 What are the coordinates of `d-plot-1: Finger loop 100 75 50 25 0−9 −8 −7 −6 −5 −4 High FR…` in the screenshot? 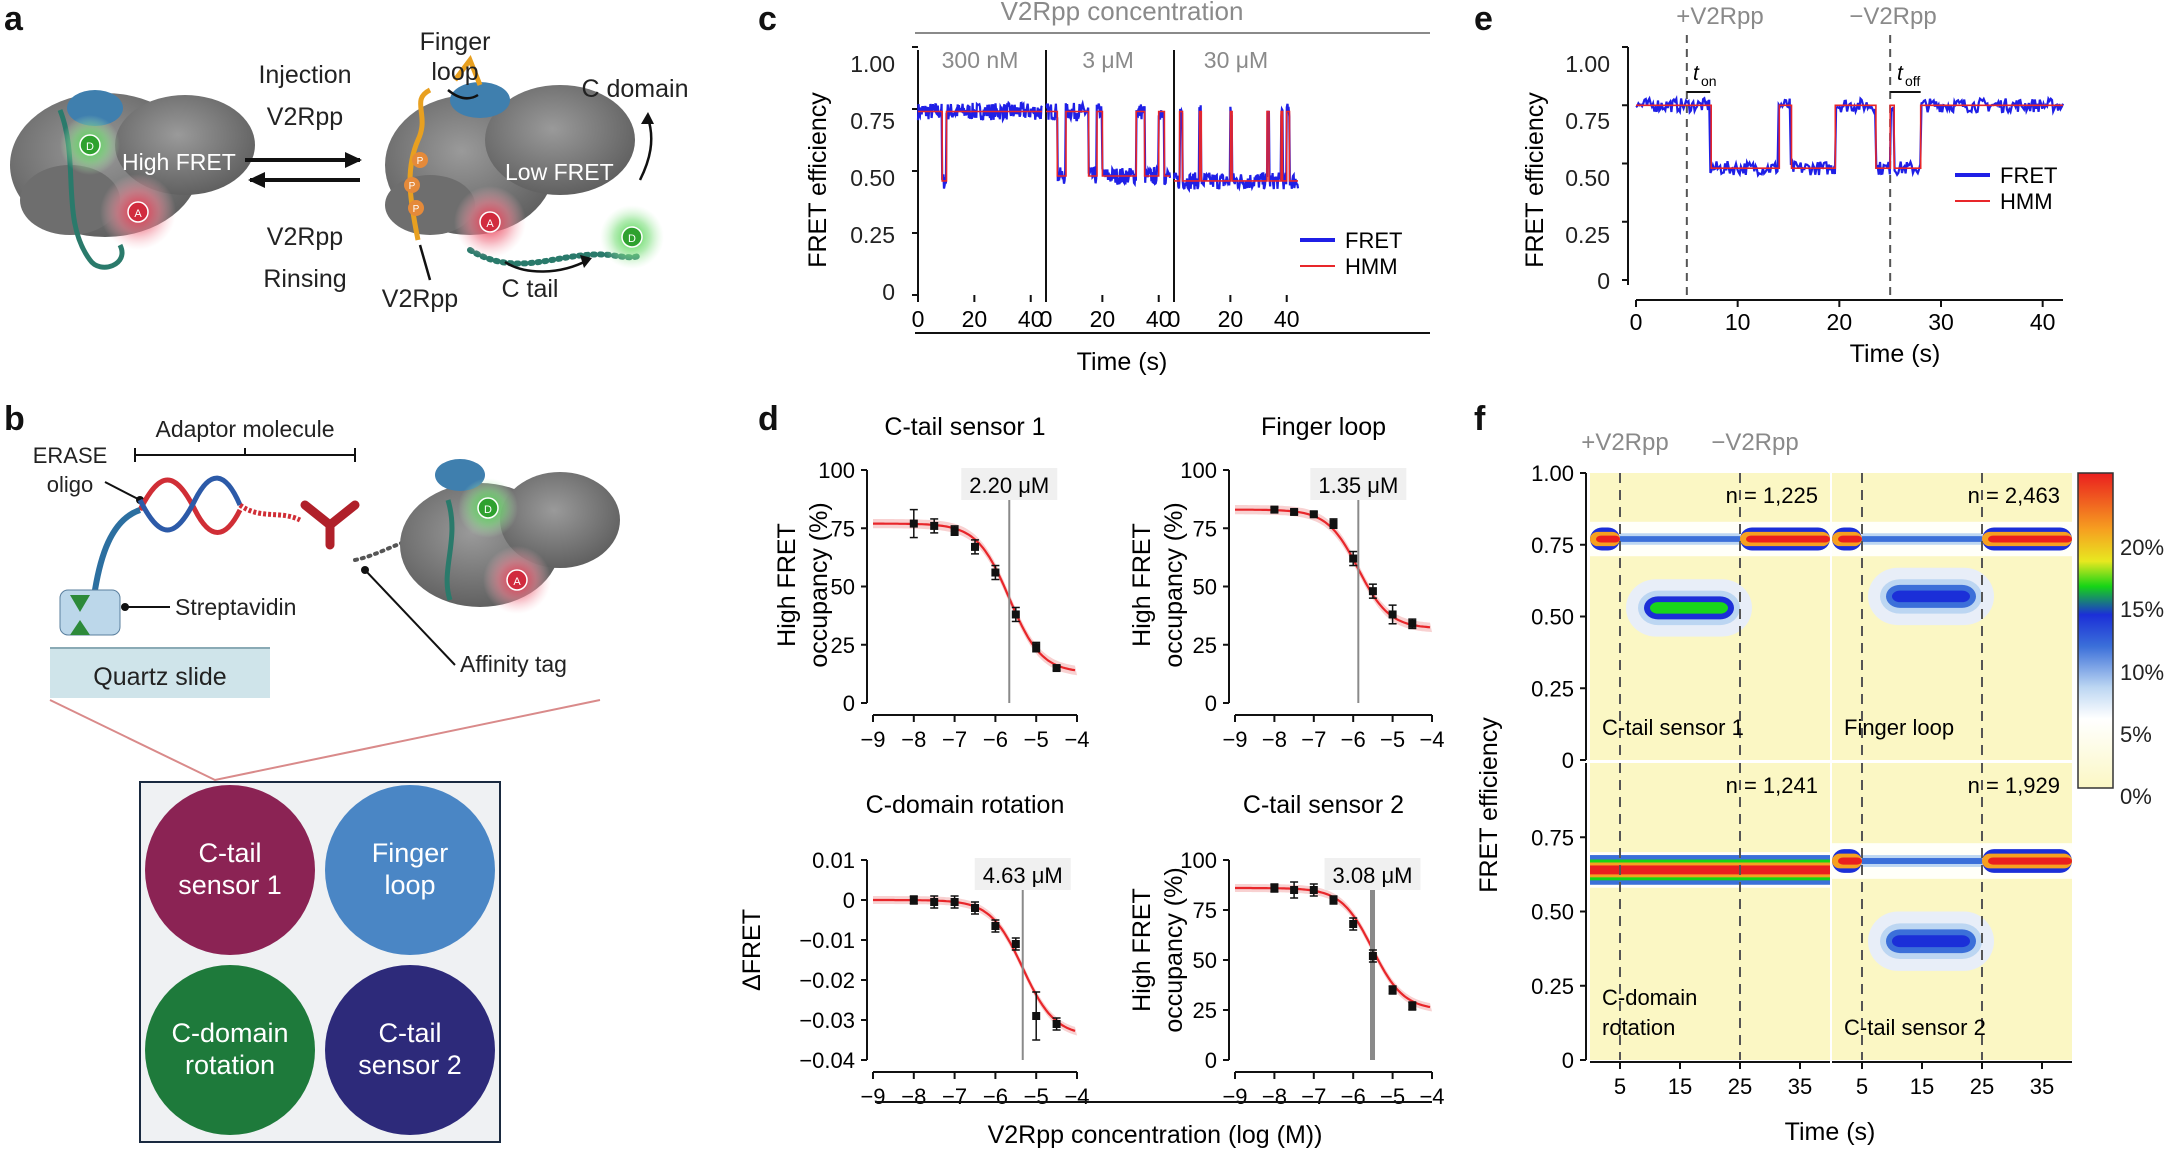 It's located at (1286, 582).